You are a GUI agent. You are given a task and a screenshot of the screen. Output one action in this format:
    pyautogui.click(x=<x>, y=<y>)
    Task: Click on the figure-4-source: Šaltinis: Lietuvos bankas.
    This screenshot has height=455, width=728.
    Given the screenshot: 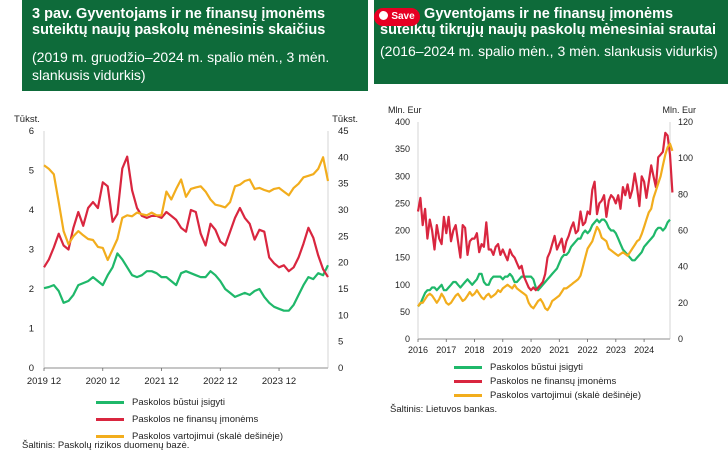 What is the action you would take?
    pyautogui.click(x=444, y=409)
    